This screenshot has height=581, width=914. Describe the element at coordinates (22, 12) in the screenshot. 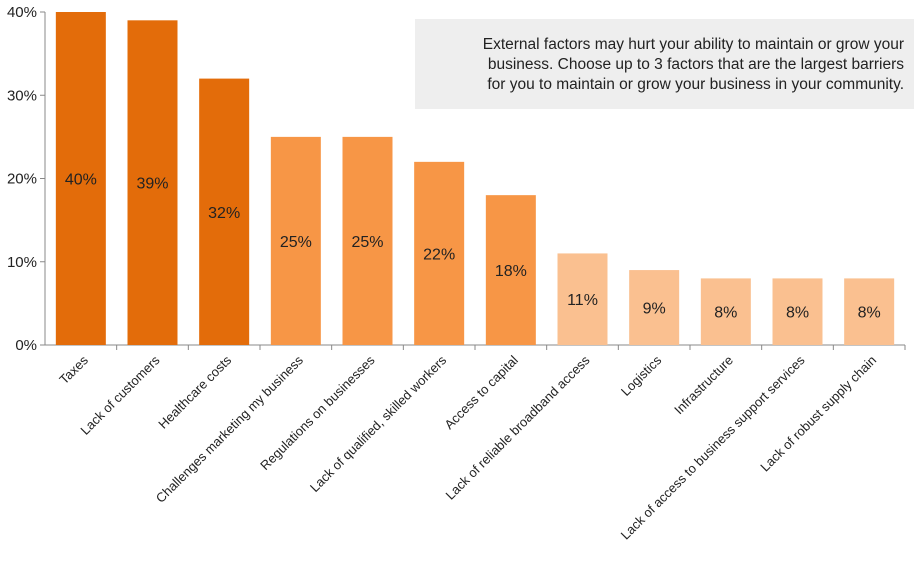

I see `y-tick-label: 40%` at that location.